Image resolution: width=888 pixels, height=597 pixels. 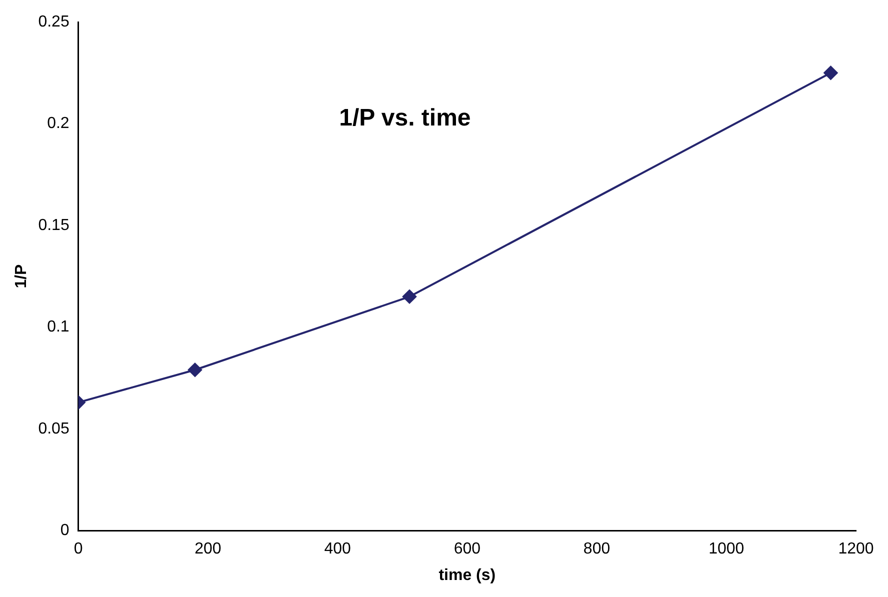 I want to click on y-tick-label: 0.1, so click(x=58, y=327).